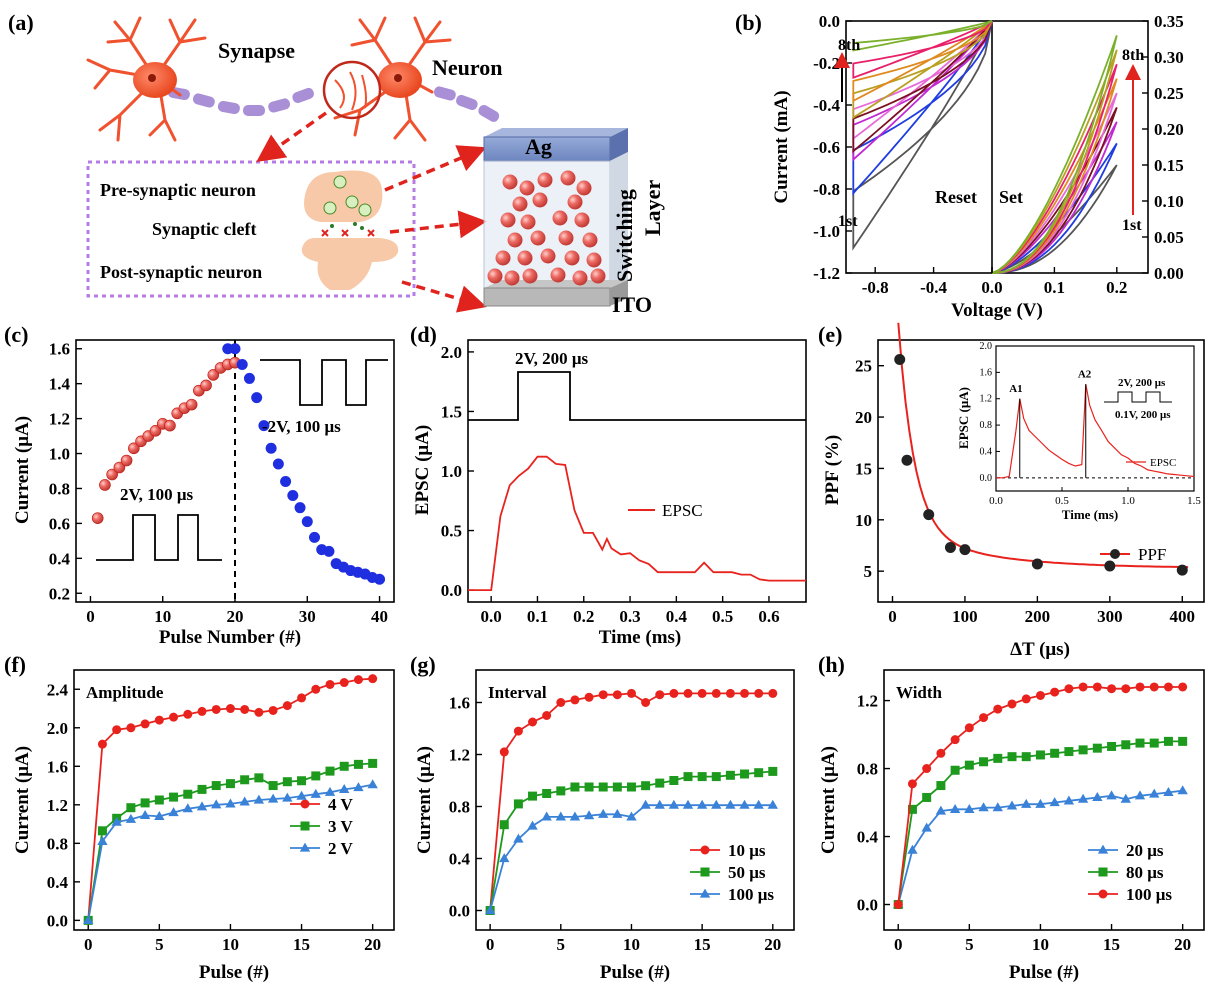 The image size is (1210, 984). I want to click on inset-x-axis-label: Time (ms), so click(1090, 514).